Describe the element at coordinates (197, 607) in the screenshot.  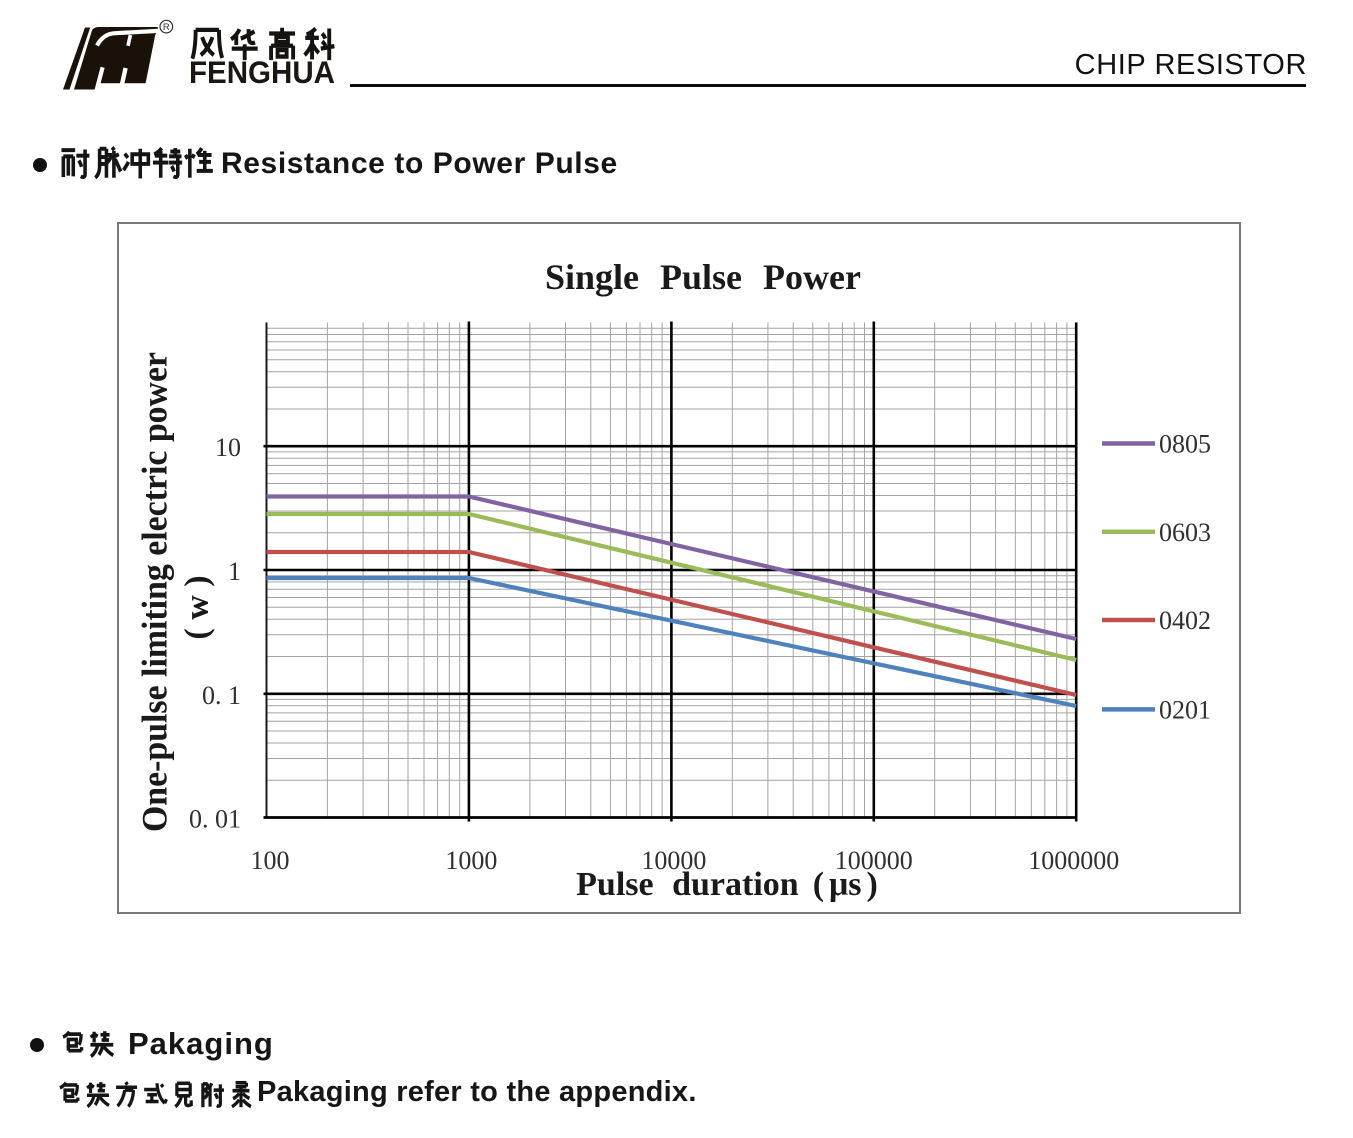
I see `svg-text: ( w )` at that location.